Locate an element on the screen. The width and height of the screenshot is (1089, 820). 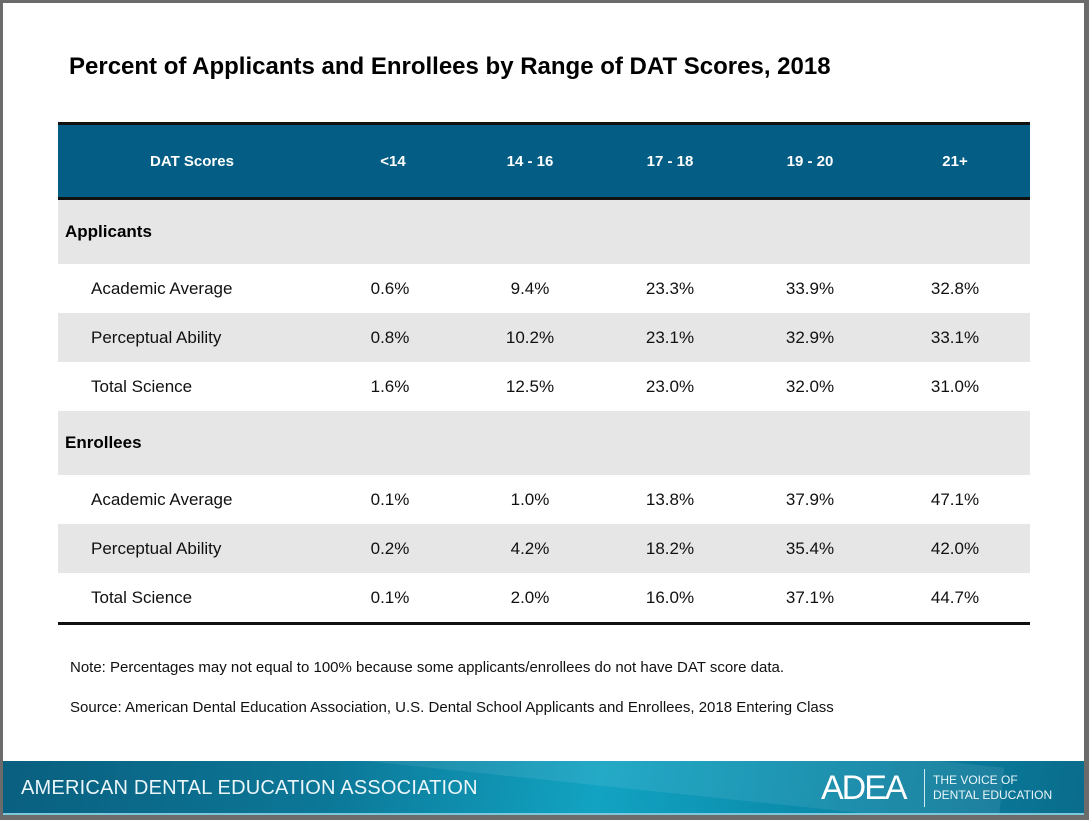
header-21plus: 21+ is located at coordinates (955, 161).